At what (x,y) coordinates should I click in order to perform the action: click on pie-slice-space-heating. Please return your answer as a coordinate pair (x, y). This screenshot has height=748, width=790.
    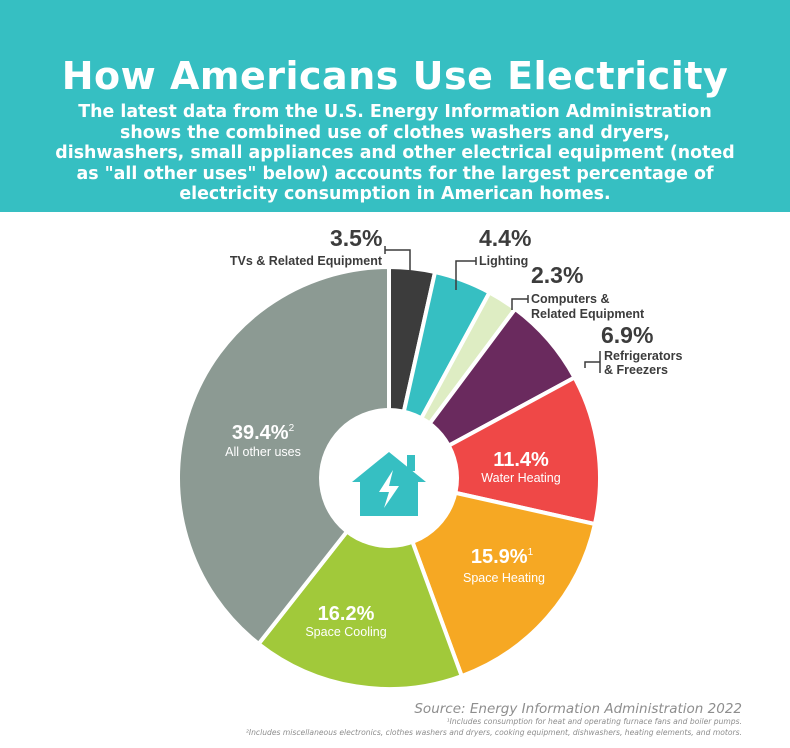
    Looking at the image, I should click on (492, 577).